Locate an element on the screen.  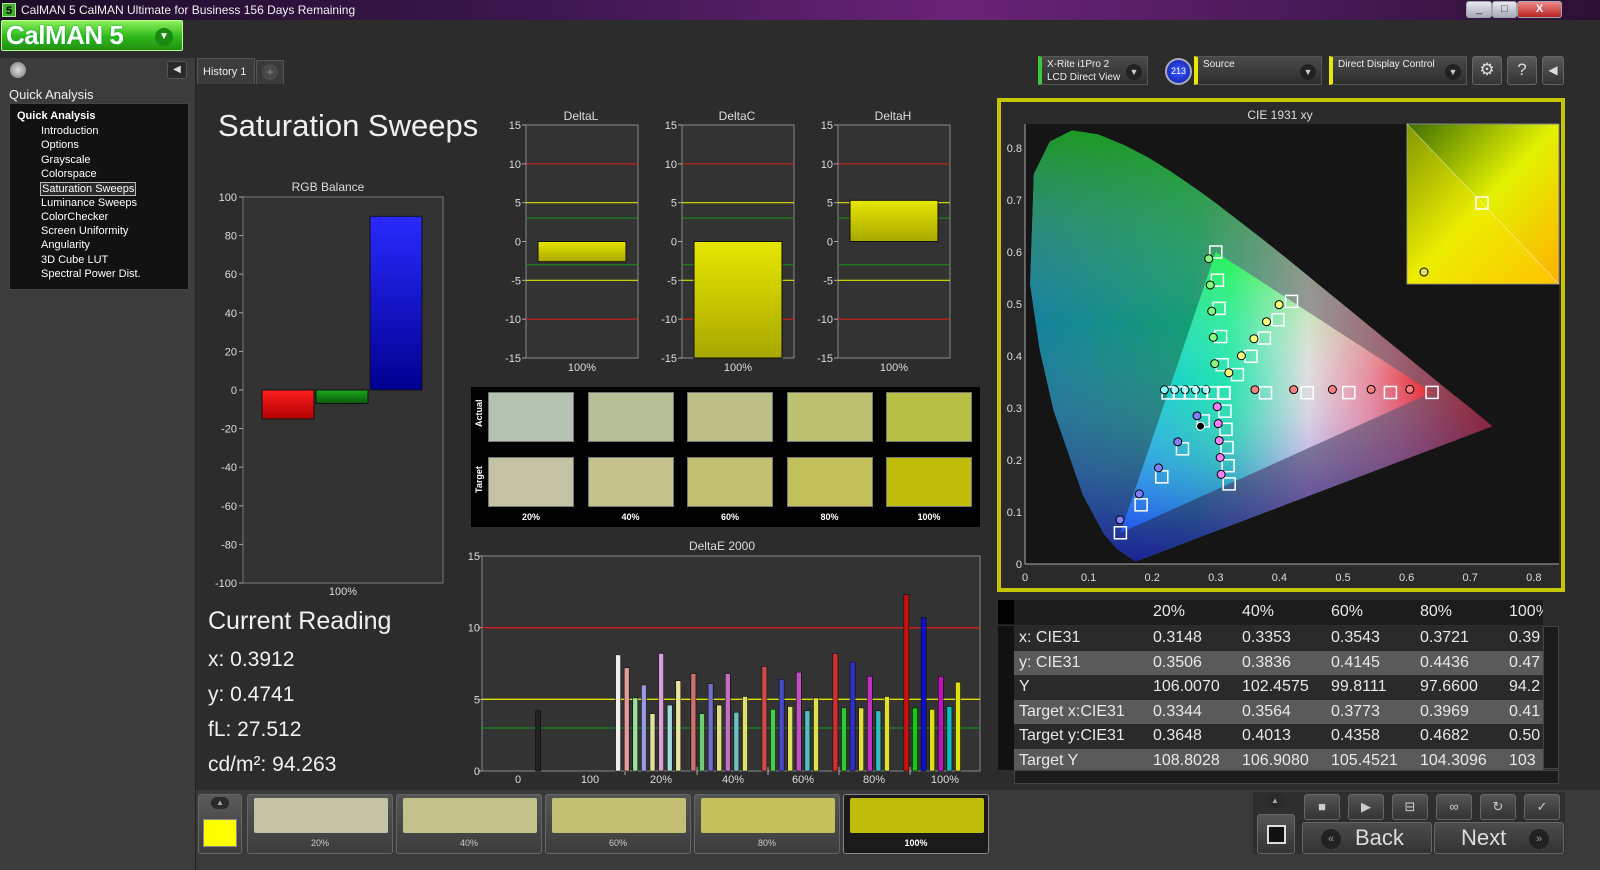
table-horizontal-scrollbar is located at coordinates (1286, 777).